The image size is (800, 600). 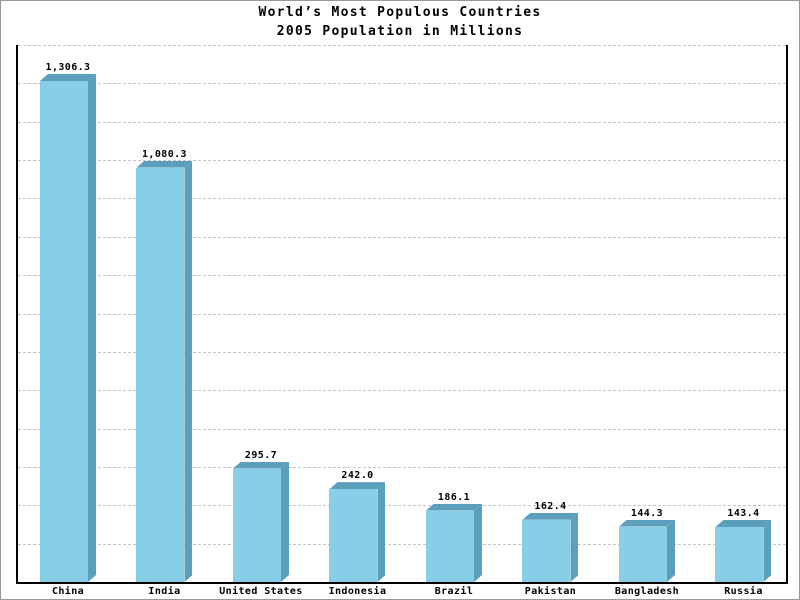 I want to click on value-label-china: 1,306.3, so click(x=68, y=67).